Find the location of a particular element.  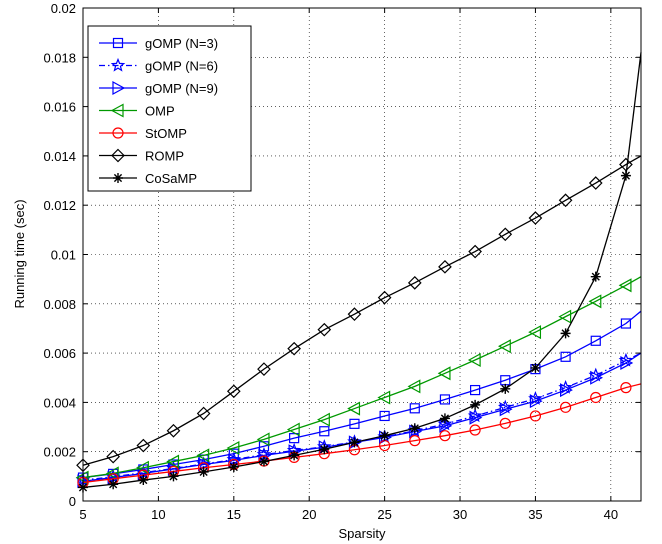

legend-entry: StOMP is located at coordinates (143, 133).